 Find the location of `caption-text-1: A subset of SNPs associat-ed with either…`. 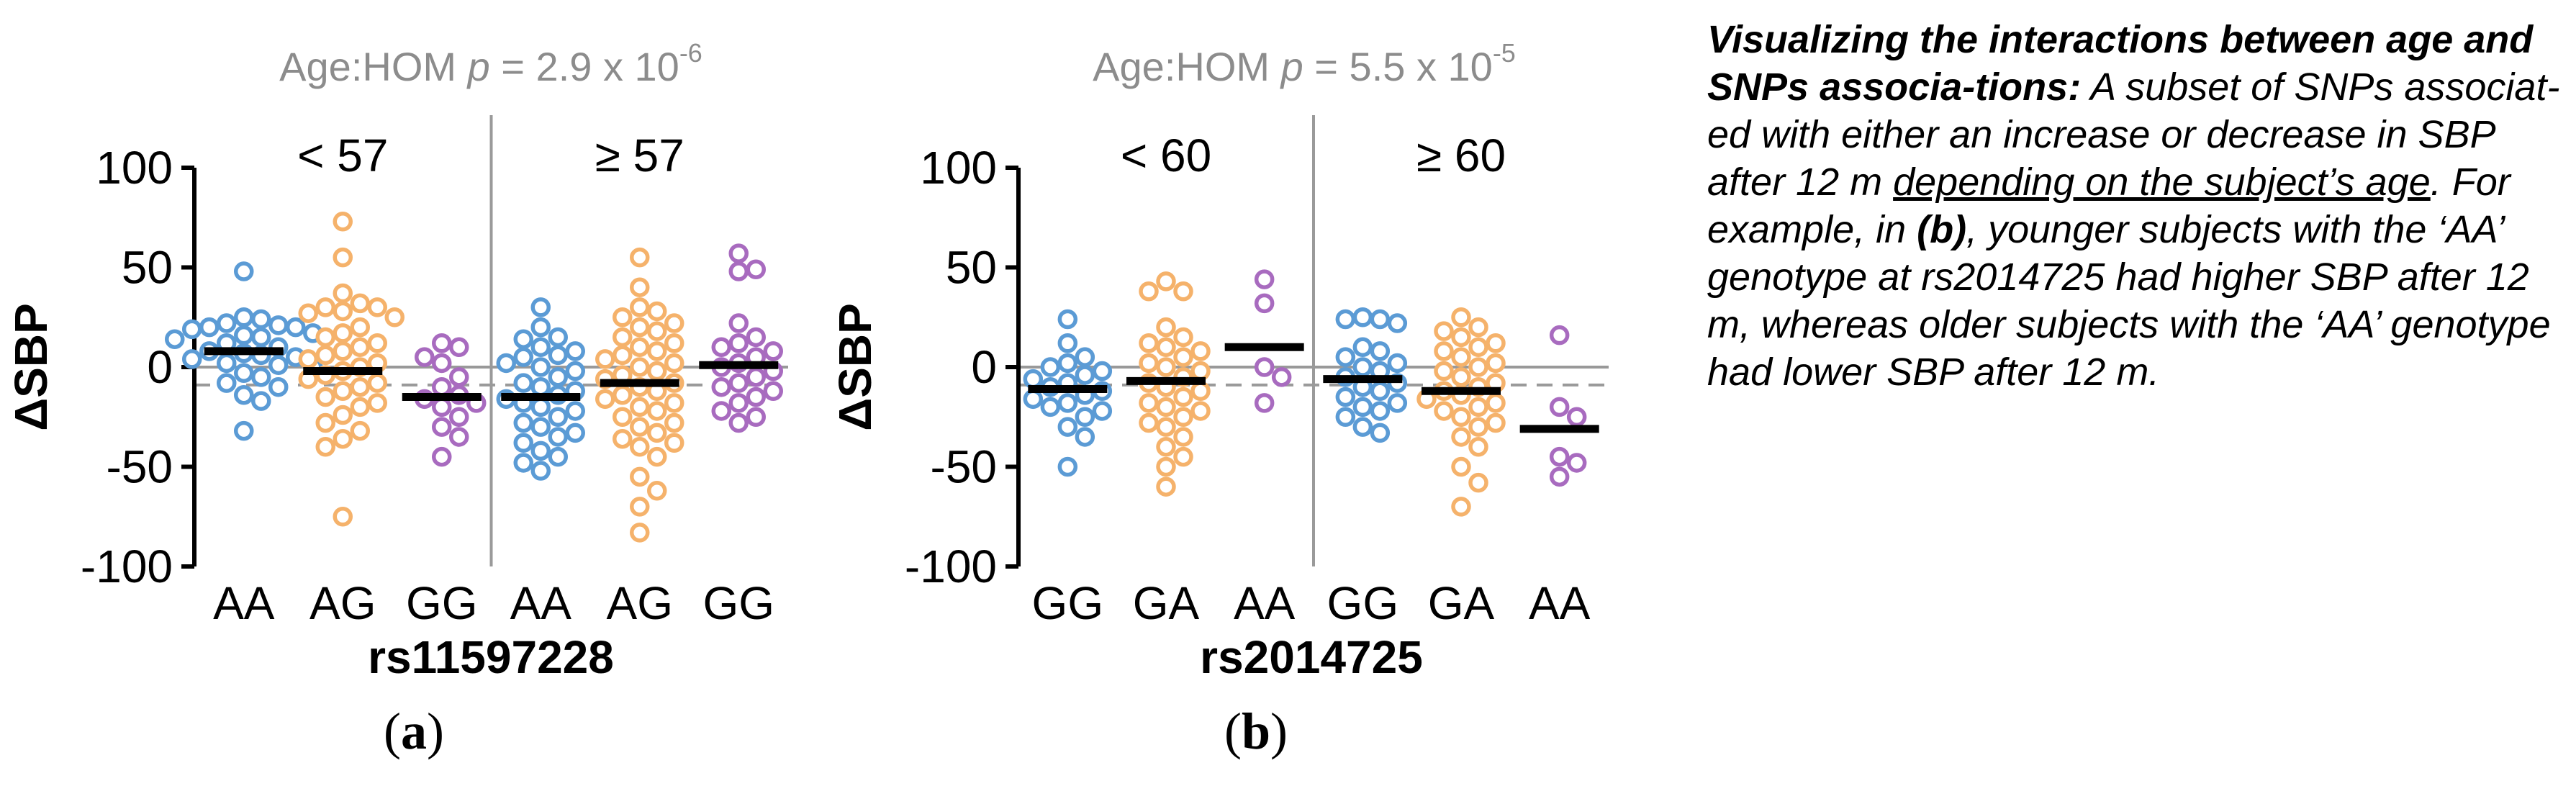

caption-text-1: A subset of SNPs associat-ed with either… is located at coordinates (2133, 135).